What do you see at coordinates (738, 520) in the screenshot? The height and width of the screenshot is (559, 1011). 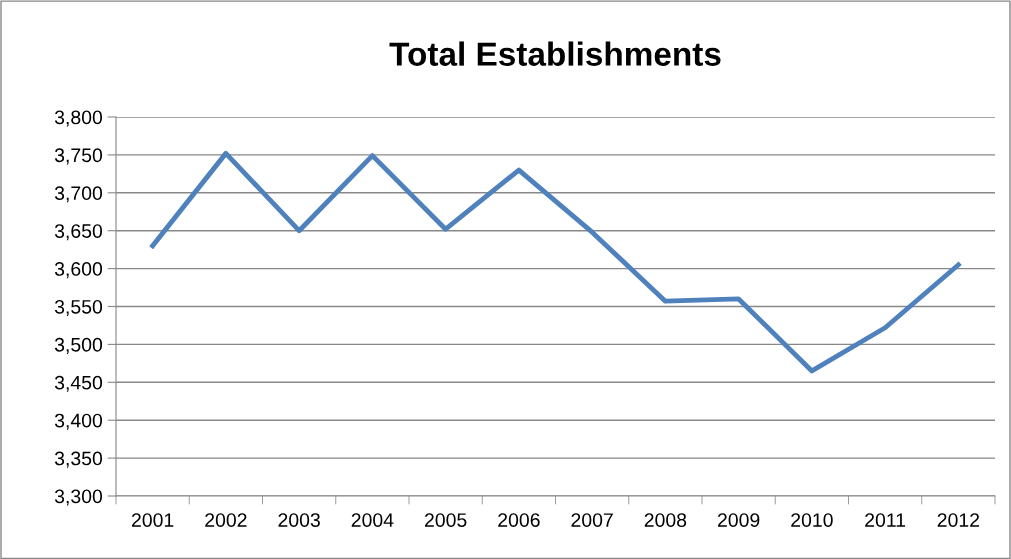 I see `x-tick-label: 2009` at bounding box center [738, 520].